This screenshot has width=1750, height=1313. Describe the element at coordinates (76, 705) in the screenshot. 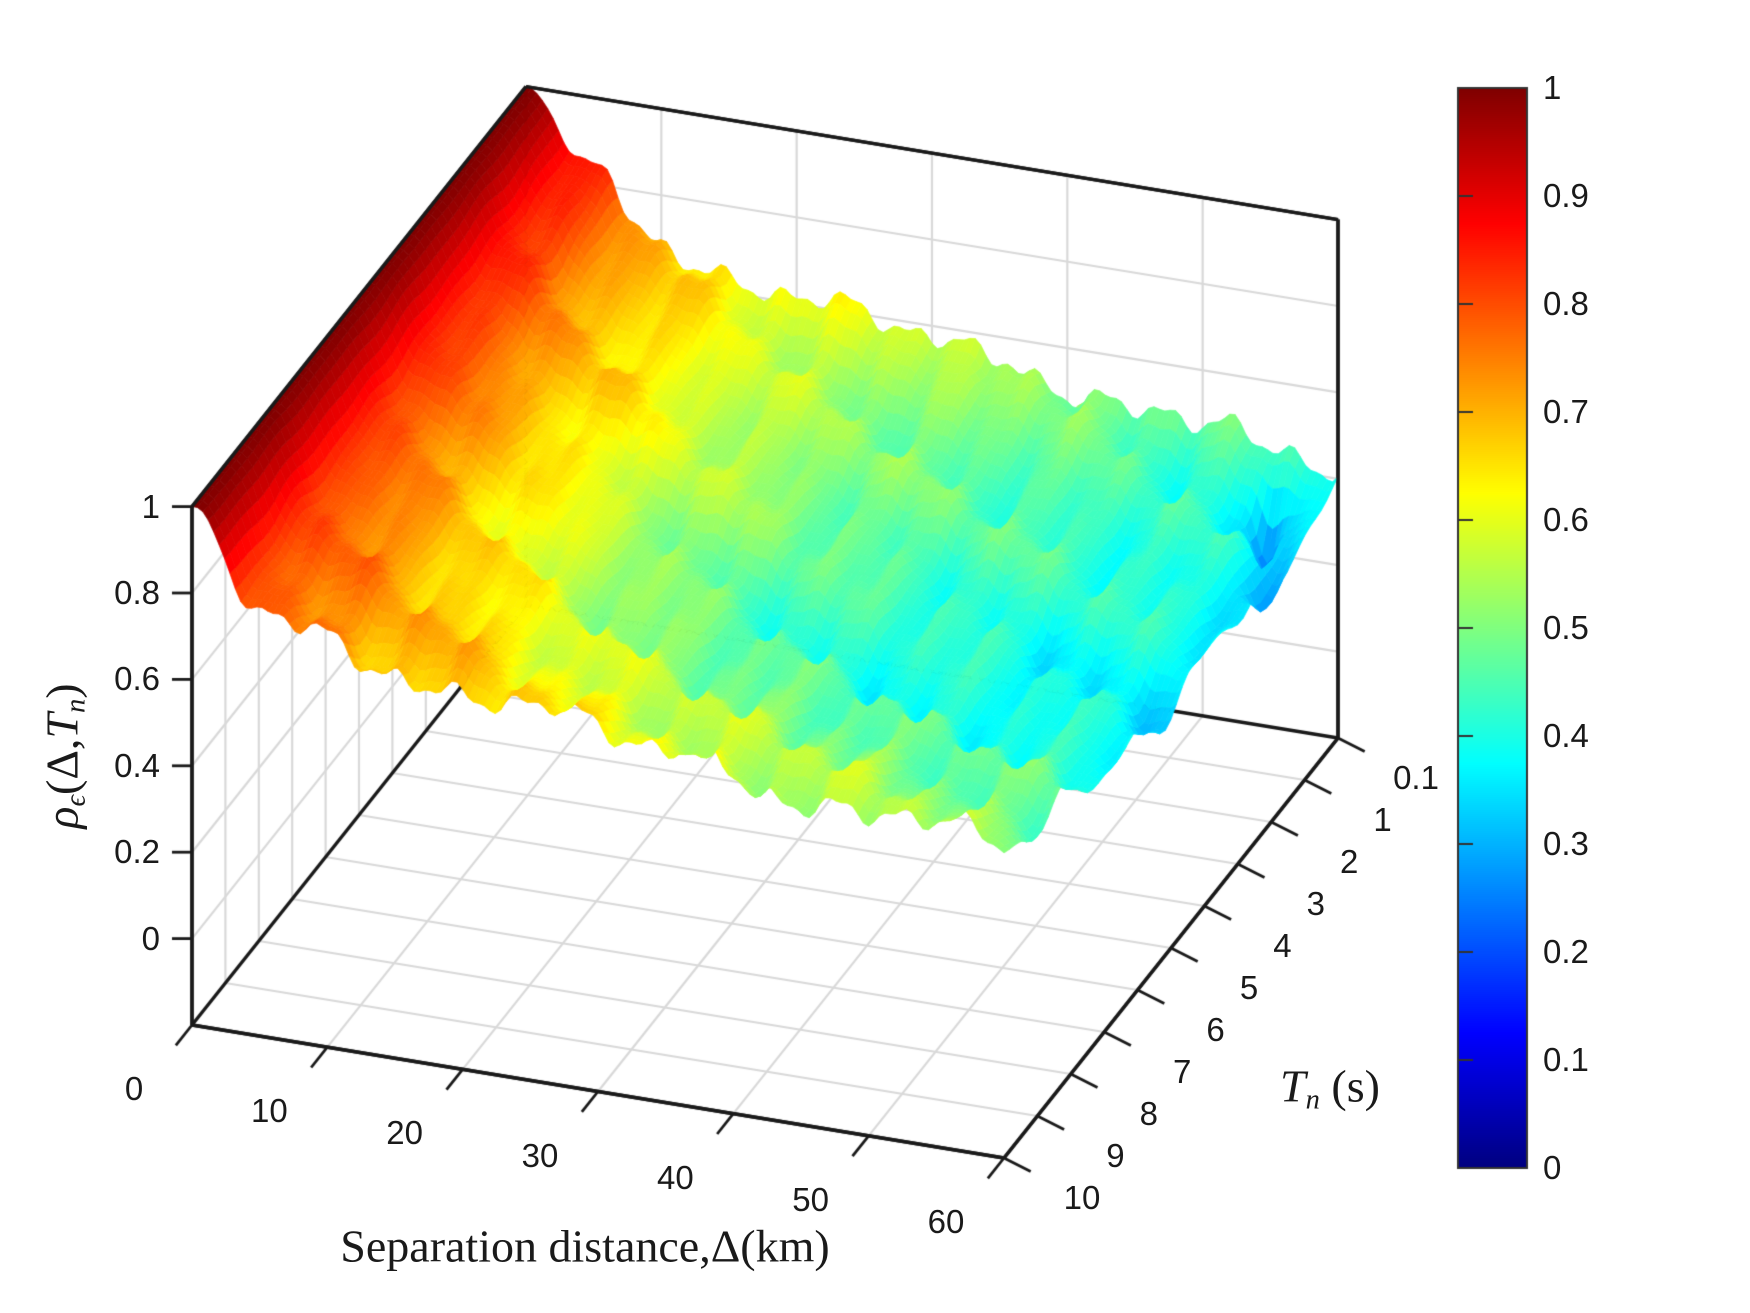

I see `z-title-n-subscript: n` at that location.